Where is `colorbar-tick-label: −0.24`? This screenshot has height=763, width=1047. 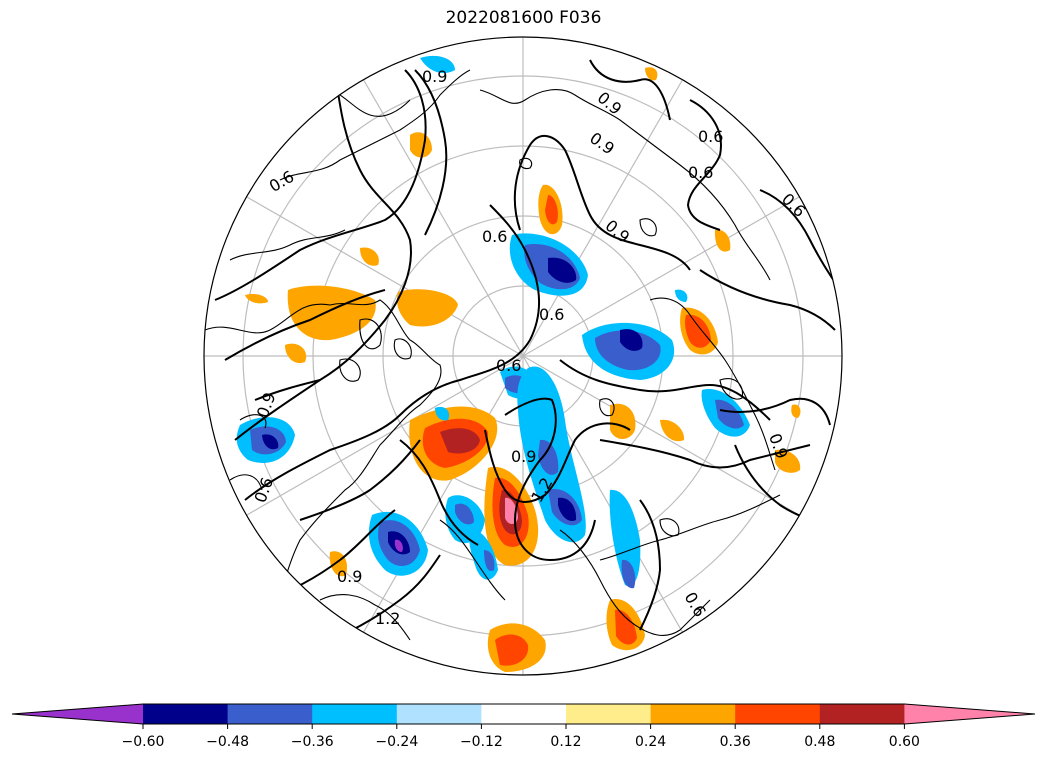
colorbar-tick-label: −0.24 is located at coordinates (397, 742).